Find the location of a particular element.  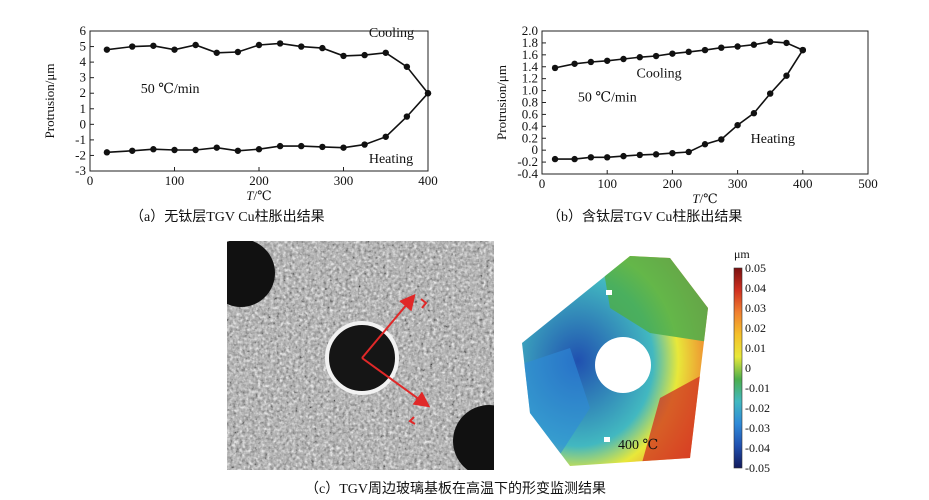

colorbar-tick-label: 0.01 is located at coordinates (755, 348).